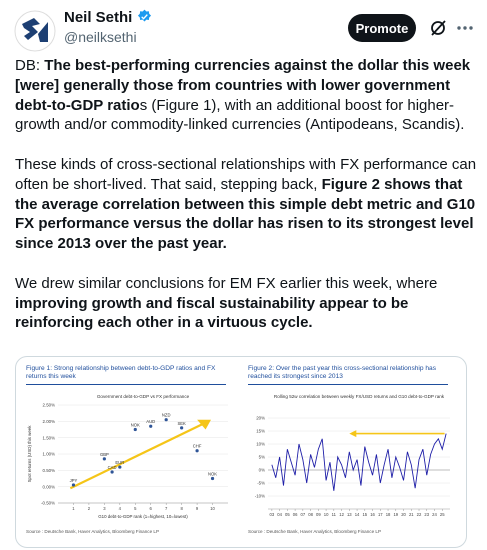 This screenshot has width=487, height=550. Describe the element at coordinates (100, 37) in the screenshot. I see `author-handle: @neilksethi` at that location.